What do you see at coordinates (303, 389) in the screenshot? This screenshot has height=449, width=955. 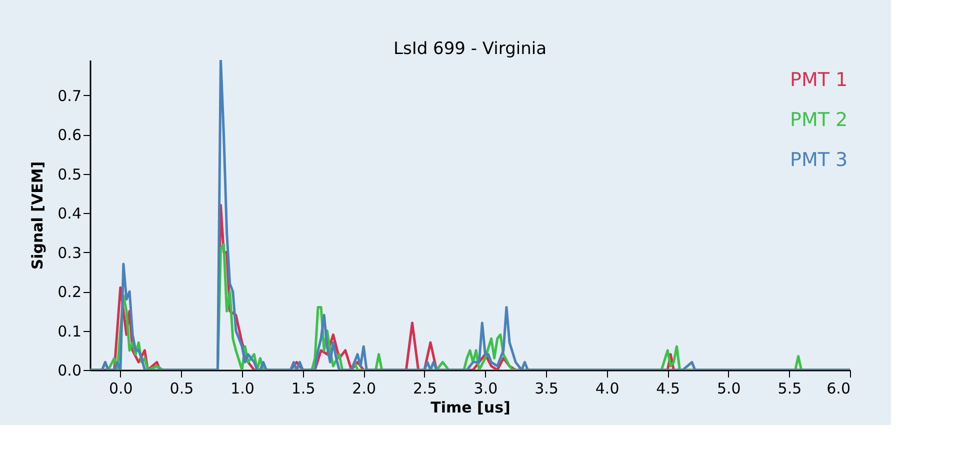 I see `x-tick-label: 1.5` at bounding box center [303, 389].